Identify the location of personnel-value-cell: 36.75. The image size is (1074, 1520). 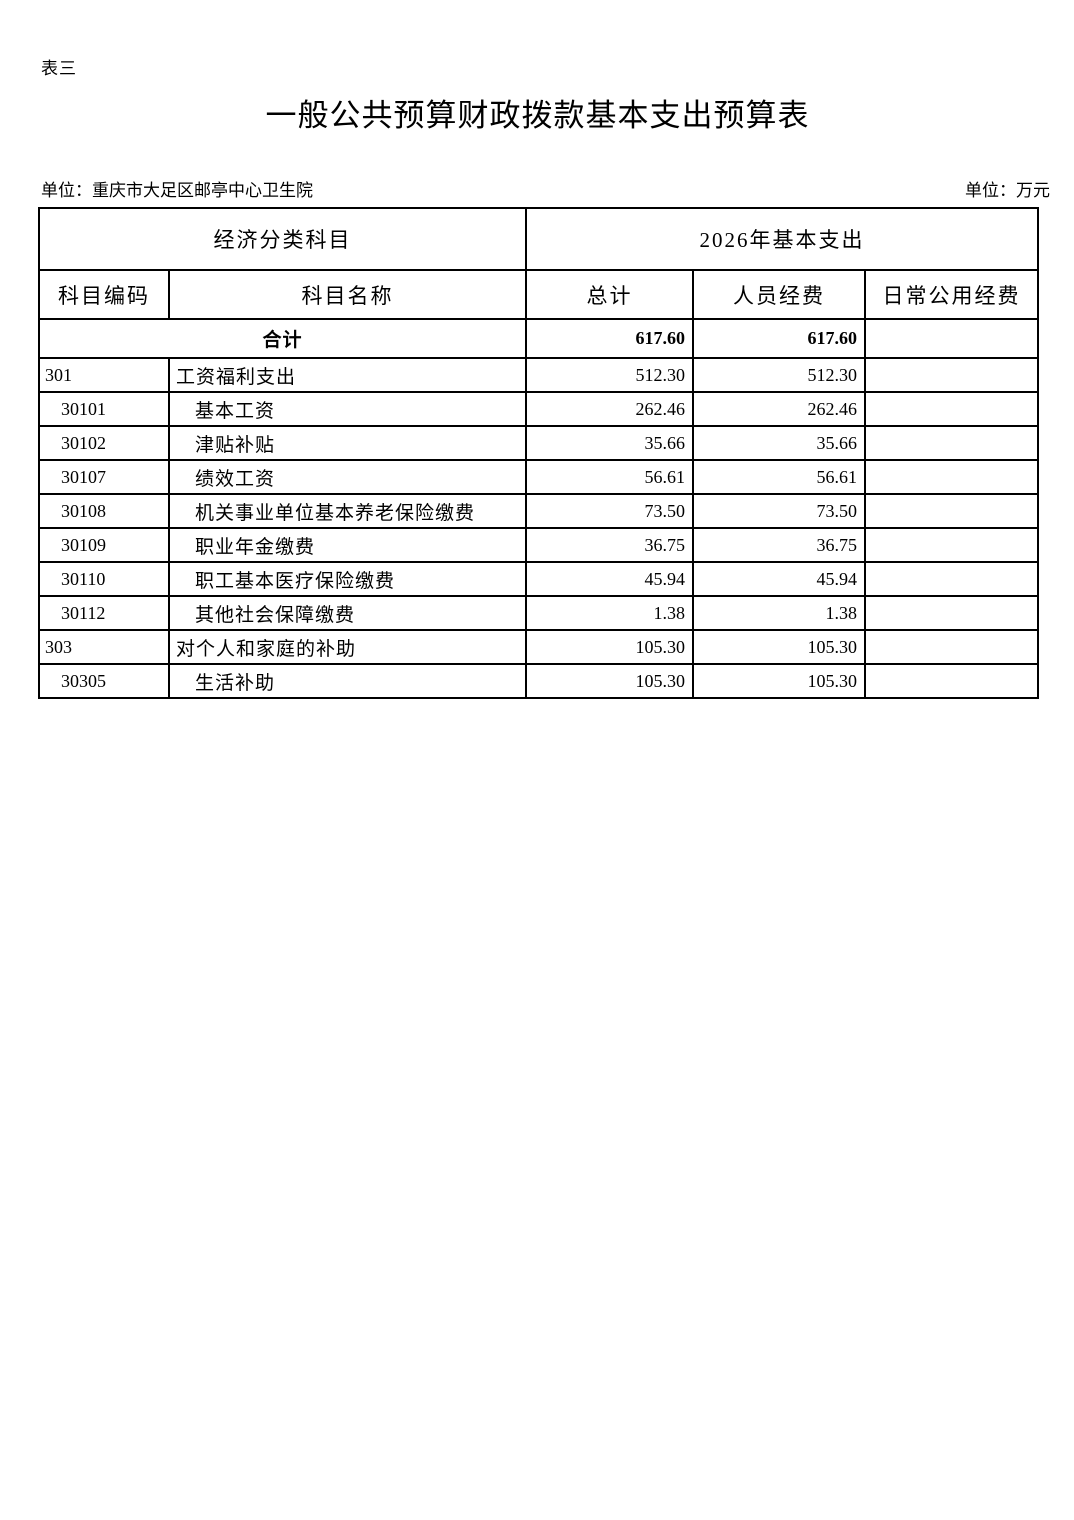
(779, 545).